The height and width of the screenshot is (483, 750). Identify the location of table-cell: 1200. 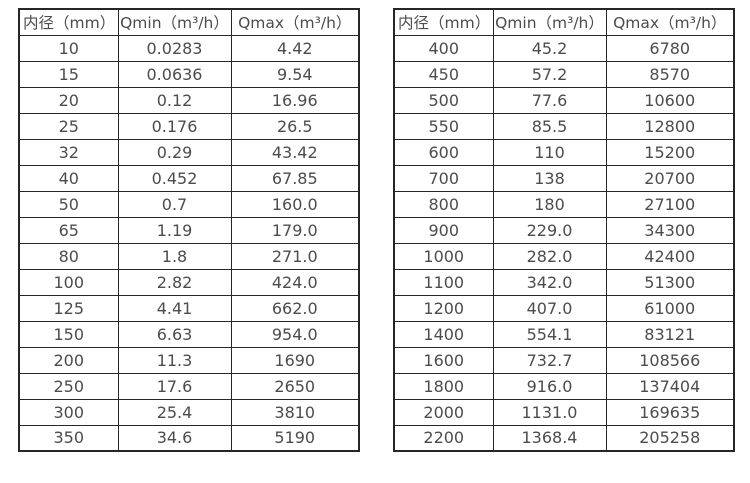
(443, 308).